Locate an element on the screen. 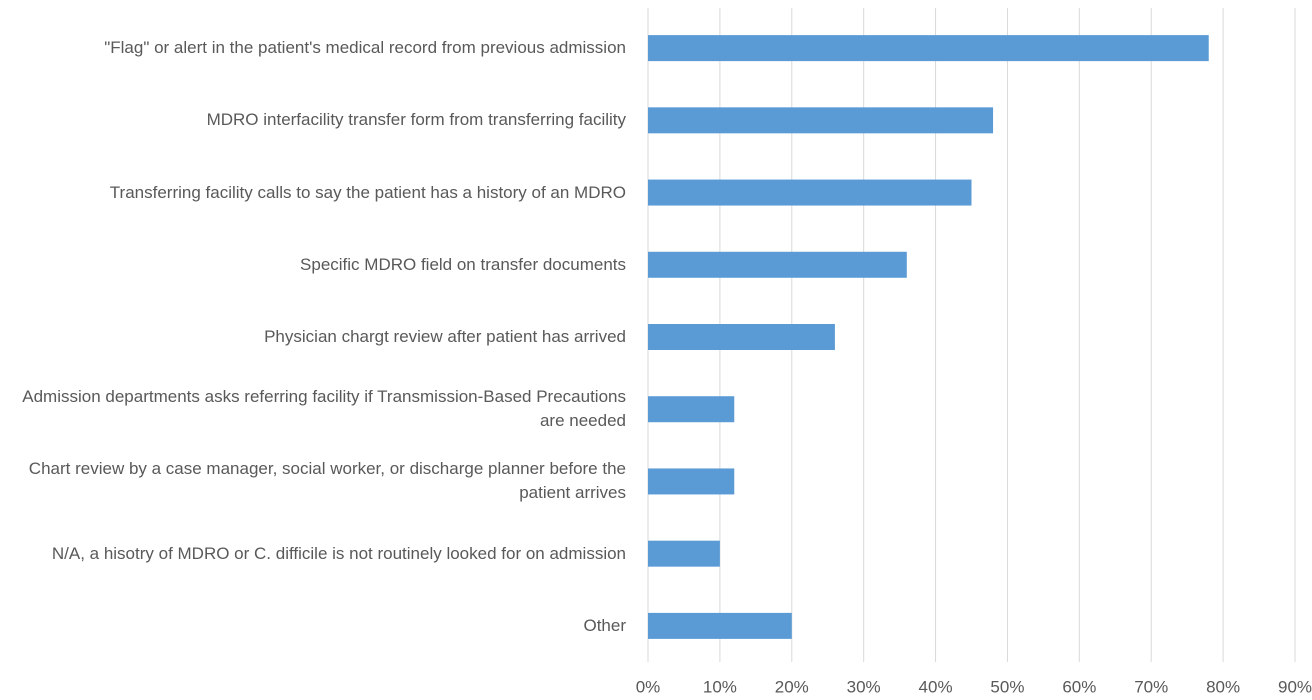 The width and height of the screenshot is (1312, 700). x-tick-label: 10% is located at coordinates (720, 686).